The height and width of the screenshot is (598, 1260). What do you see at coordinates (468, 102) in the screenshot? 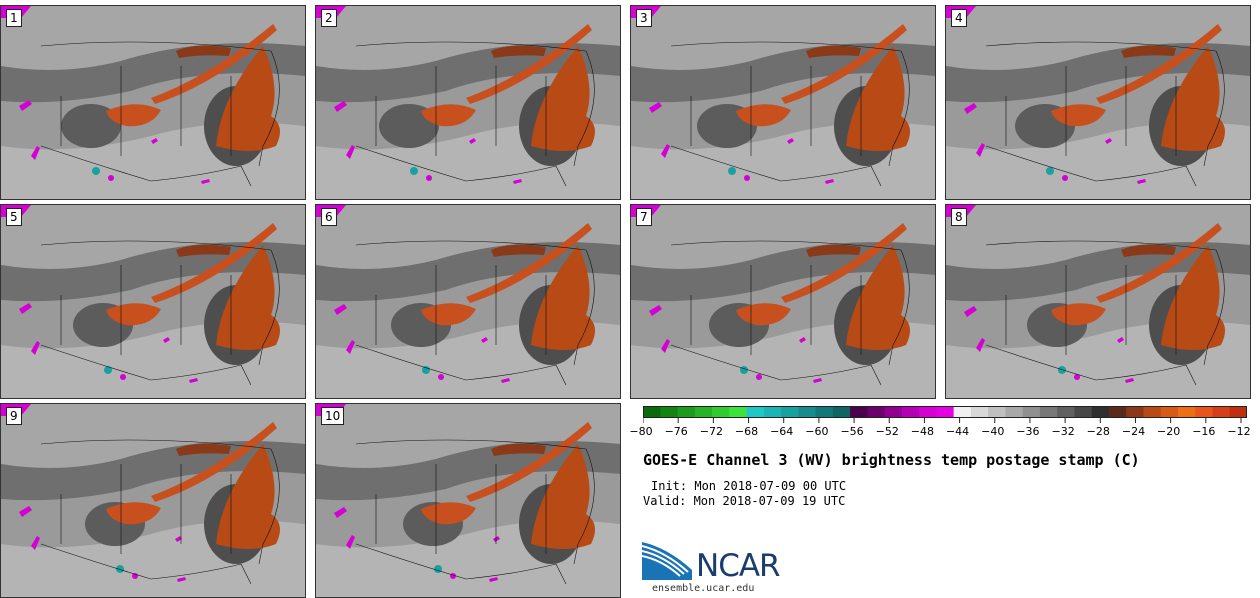
I see `panel-2: 2` at bounding box center [468, 102].